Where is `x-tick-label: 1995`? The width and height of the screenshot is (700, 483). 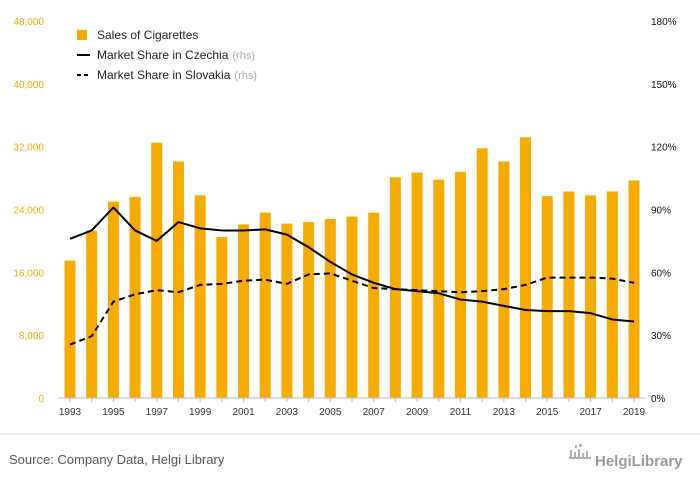
x-tick-label: 1995 is located at coordinates (113, 412).